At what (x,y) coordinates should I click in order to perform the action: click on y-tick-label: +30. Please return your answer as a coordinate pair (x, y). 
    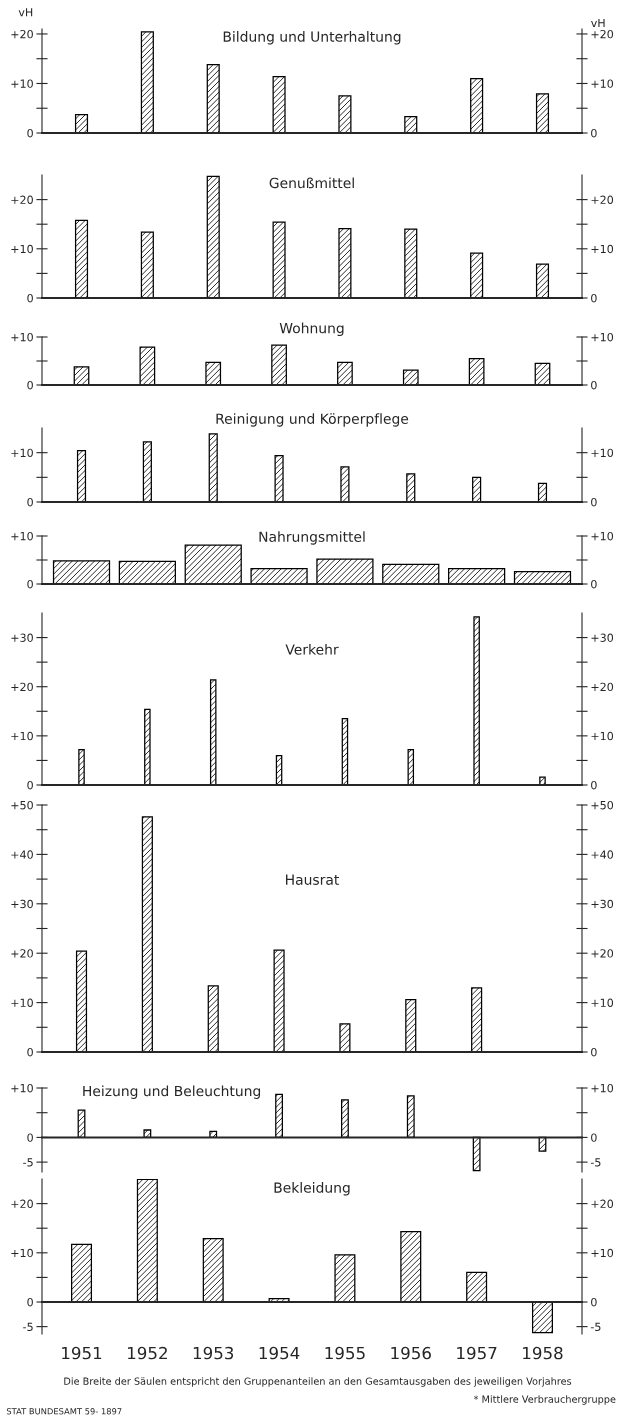
    Looking at the image, I should click on (22, 637).